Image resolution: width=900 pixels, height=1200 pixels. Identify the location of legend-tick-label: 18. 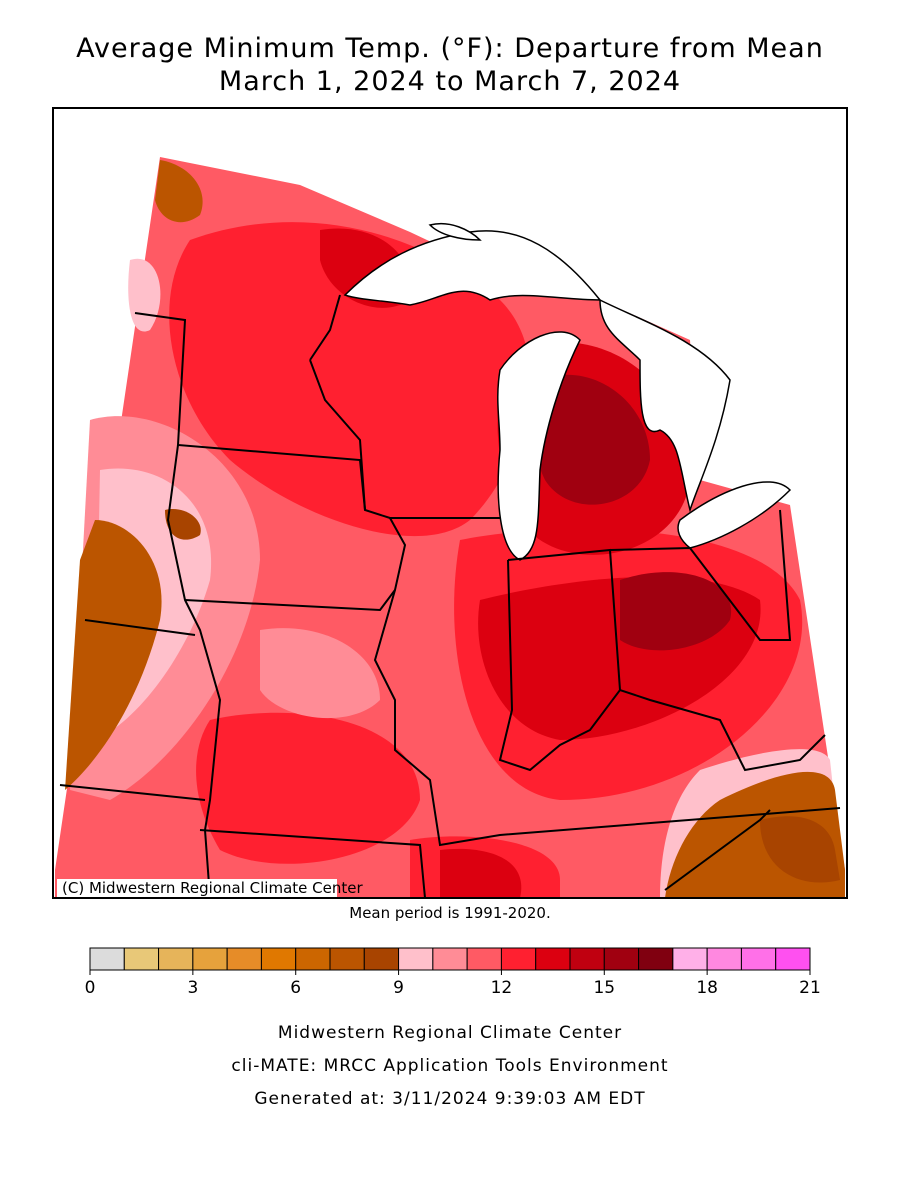
(707, 988).